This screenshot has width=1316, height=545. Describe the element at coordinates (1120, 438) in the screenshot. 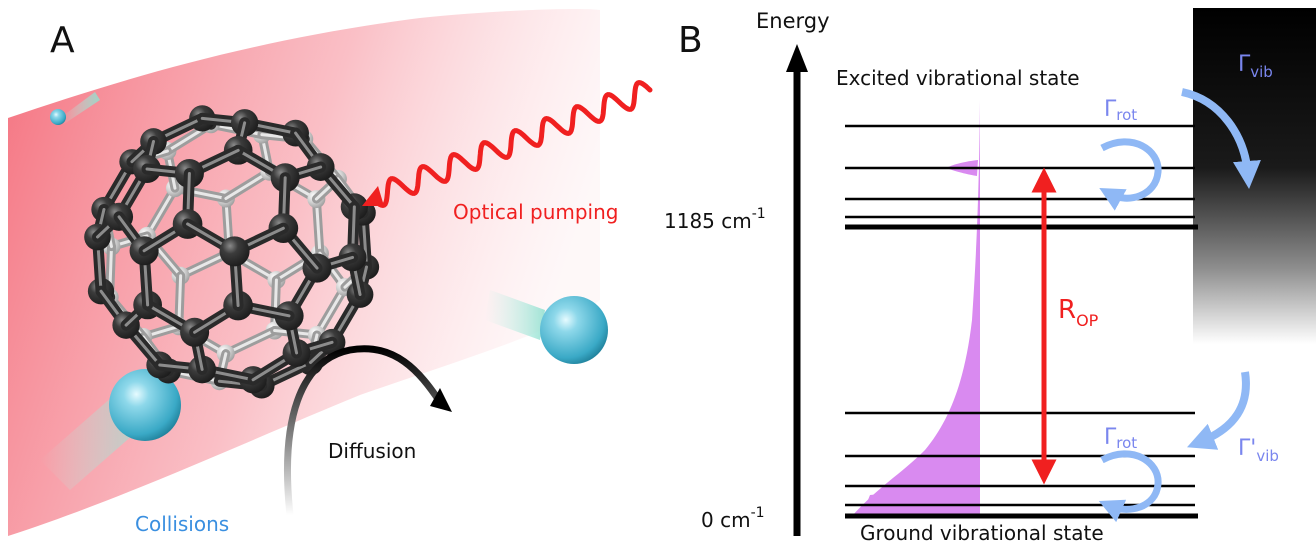

I see `gamma-rot-lower-label: Γrot` at that location.